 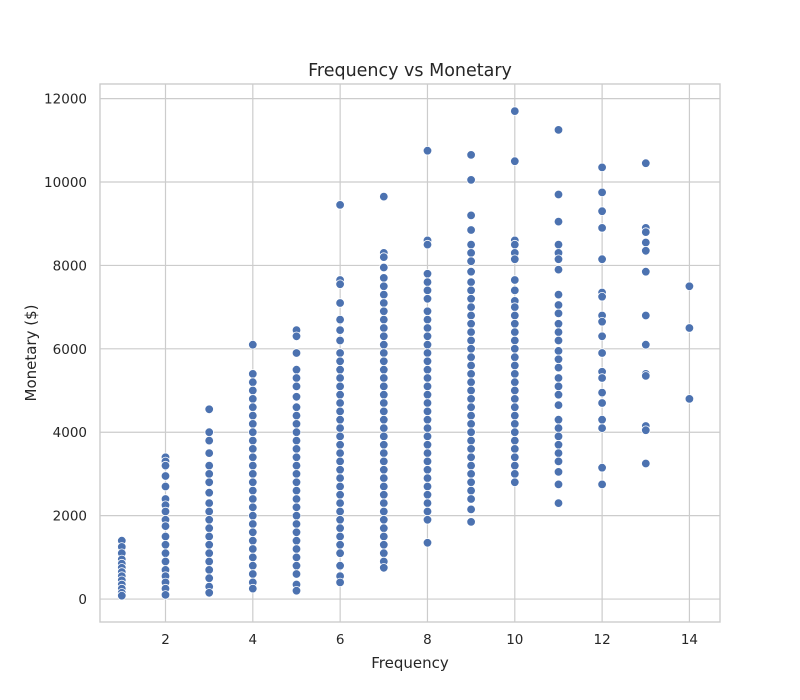 What do you see at coordinates (65, 183) in the screenshot?
I see `y-tick-label: 10000` at bounding box center [65, 183].